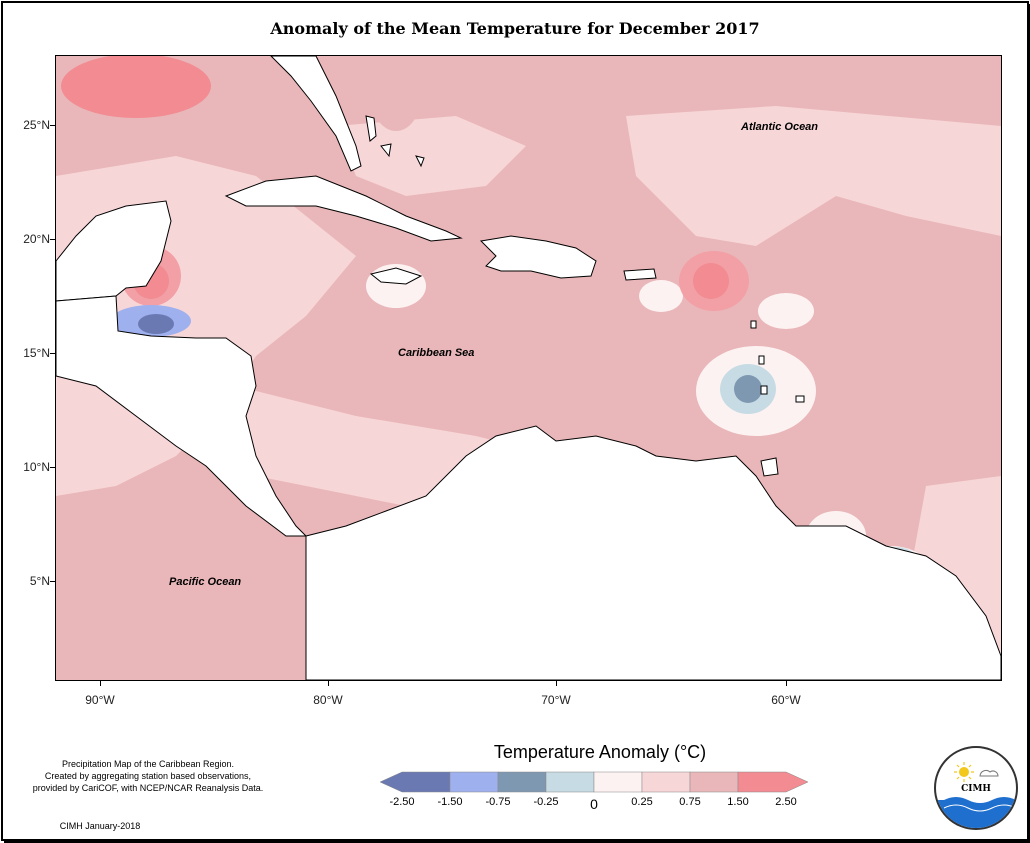  What do you see at coordinates (642, 802) in the screenshot?
I see `colorbar-tick-label: 0.25` at bounding box center [642, 802].